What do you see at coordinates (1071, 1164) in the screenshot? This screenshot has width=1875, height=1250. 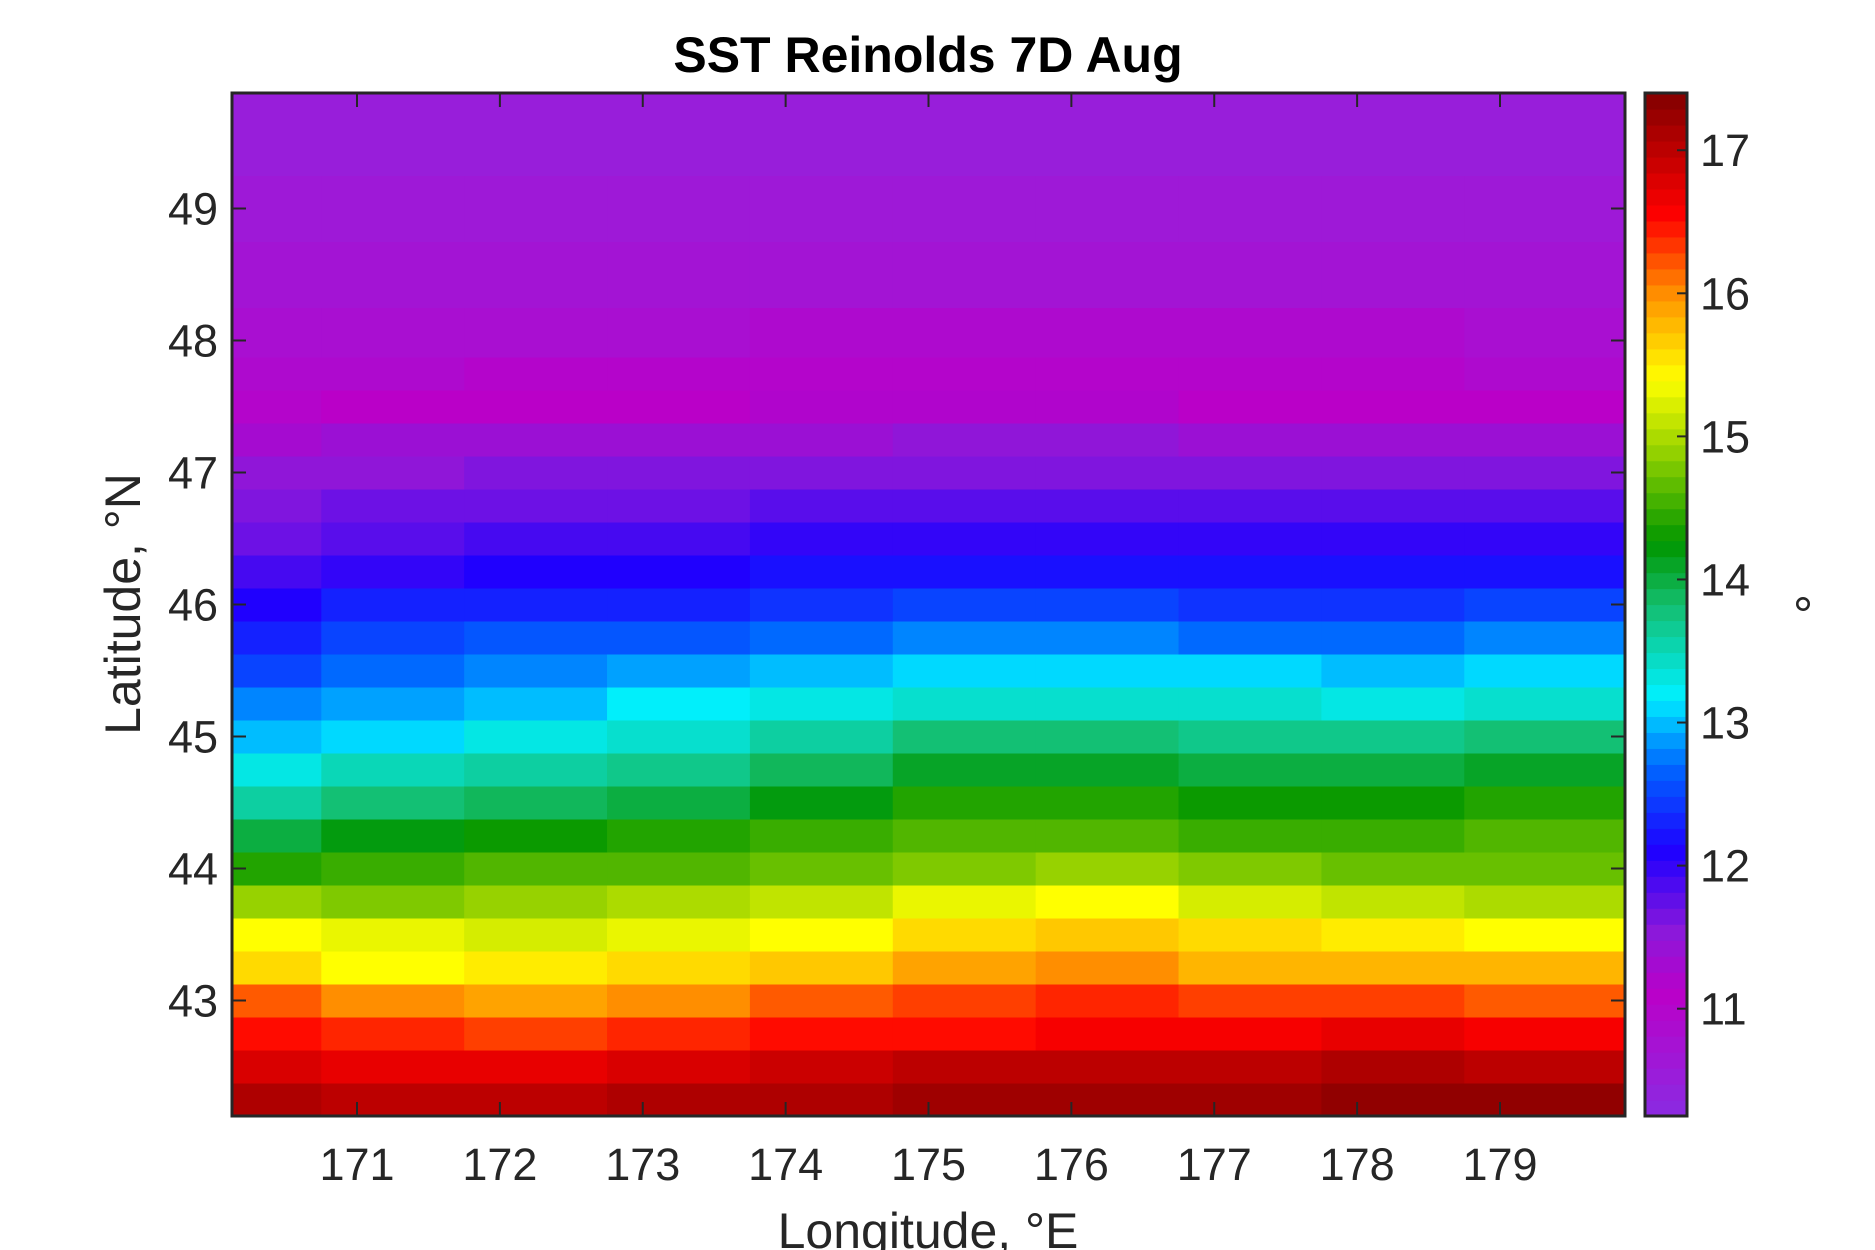 I see `x-tick-label: 176` at bounding box center [1071, 1164].